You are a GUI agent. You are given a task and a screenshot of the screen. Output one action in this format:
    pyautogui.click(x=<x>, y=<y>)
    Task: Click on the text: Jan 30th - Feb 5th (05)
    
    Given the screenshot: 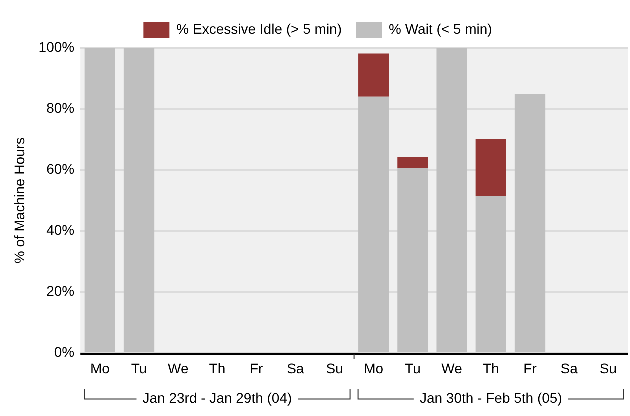 What is the action you would take?
    pyautogui.click(x=491, y=398)
    